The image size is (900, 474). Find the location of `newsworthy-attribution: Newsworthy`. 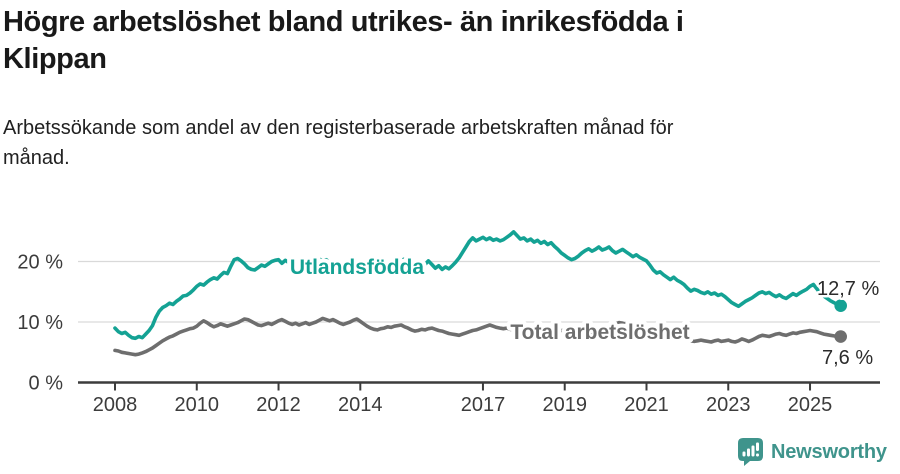

newsworthy-attribution: Newsworthy is located at coordinates (812, 452).